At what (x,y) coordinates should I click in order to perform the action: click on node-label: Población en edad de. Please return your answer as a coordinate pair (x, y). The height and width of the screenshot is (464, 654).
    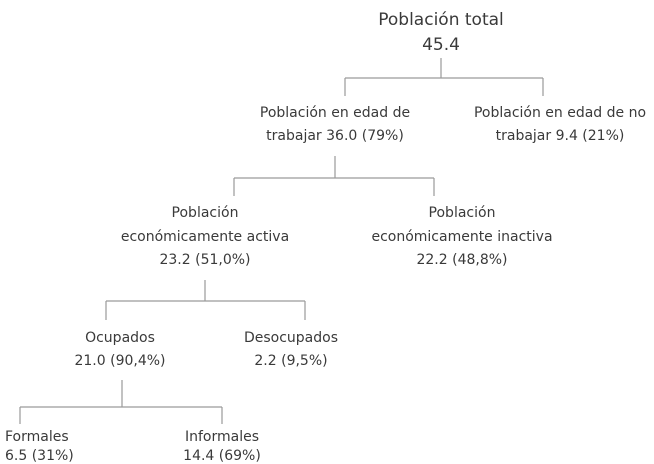
    Looking at the image, I should click on (335, 113).